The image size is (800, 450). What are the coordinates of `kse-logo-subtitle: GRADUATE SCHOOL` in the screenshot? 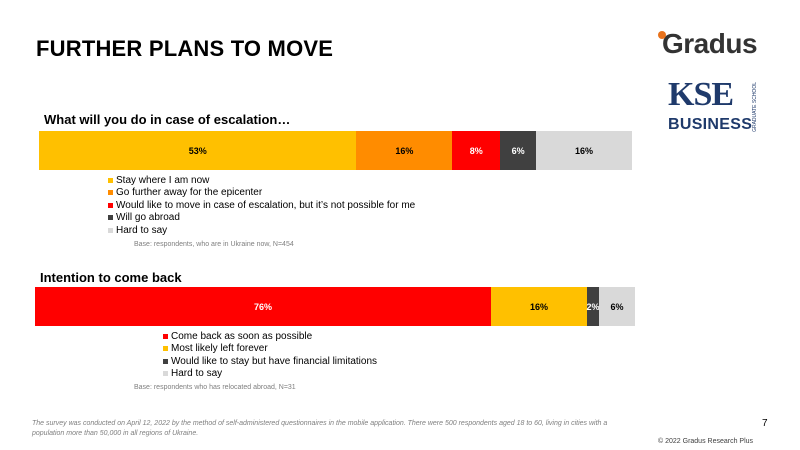 It's located at (755, 107).